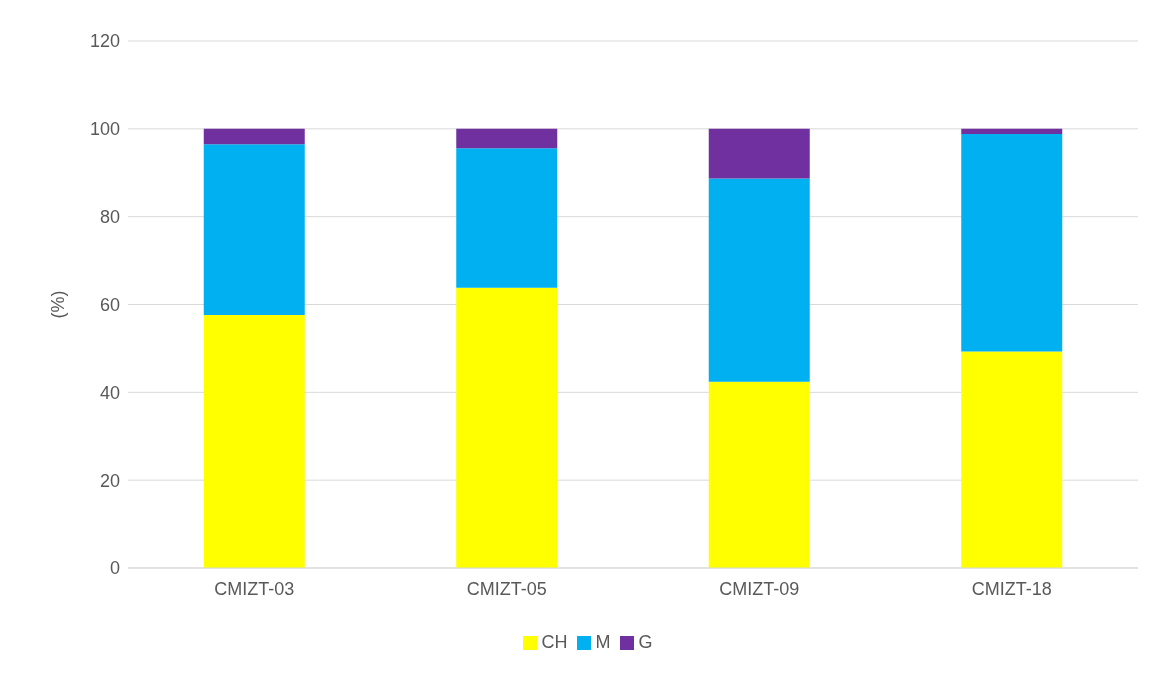 This screenshot has height=675, width=1163. I want to click on y-axis-title: (%), so click(58, 304).